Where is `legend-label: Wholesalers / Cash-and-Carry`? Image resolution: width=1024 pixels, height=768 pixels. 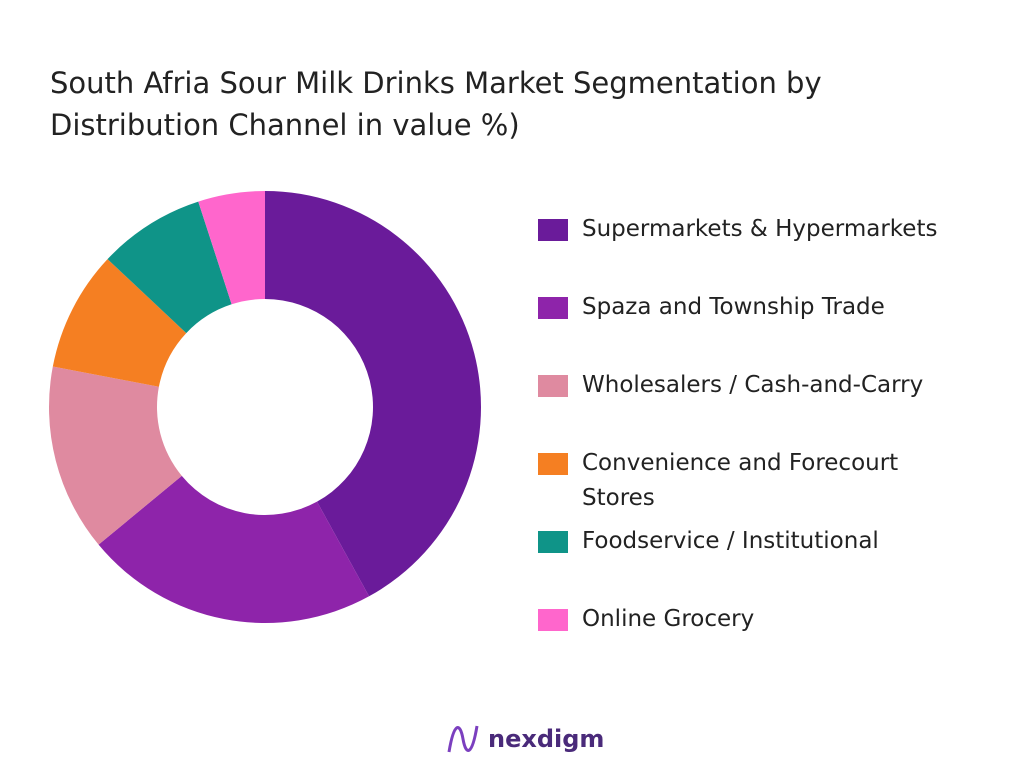
legend-label: Wholesalers / Cash-and-Carry is located at coordinates (753, 385).